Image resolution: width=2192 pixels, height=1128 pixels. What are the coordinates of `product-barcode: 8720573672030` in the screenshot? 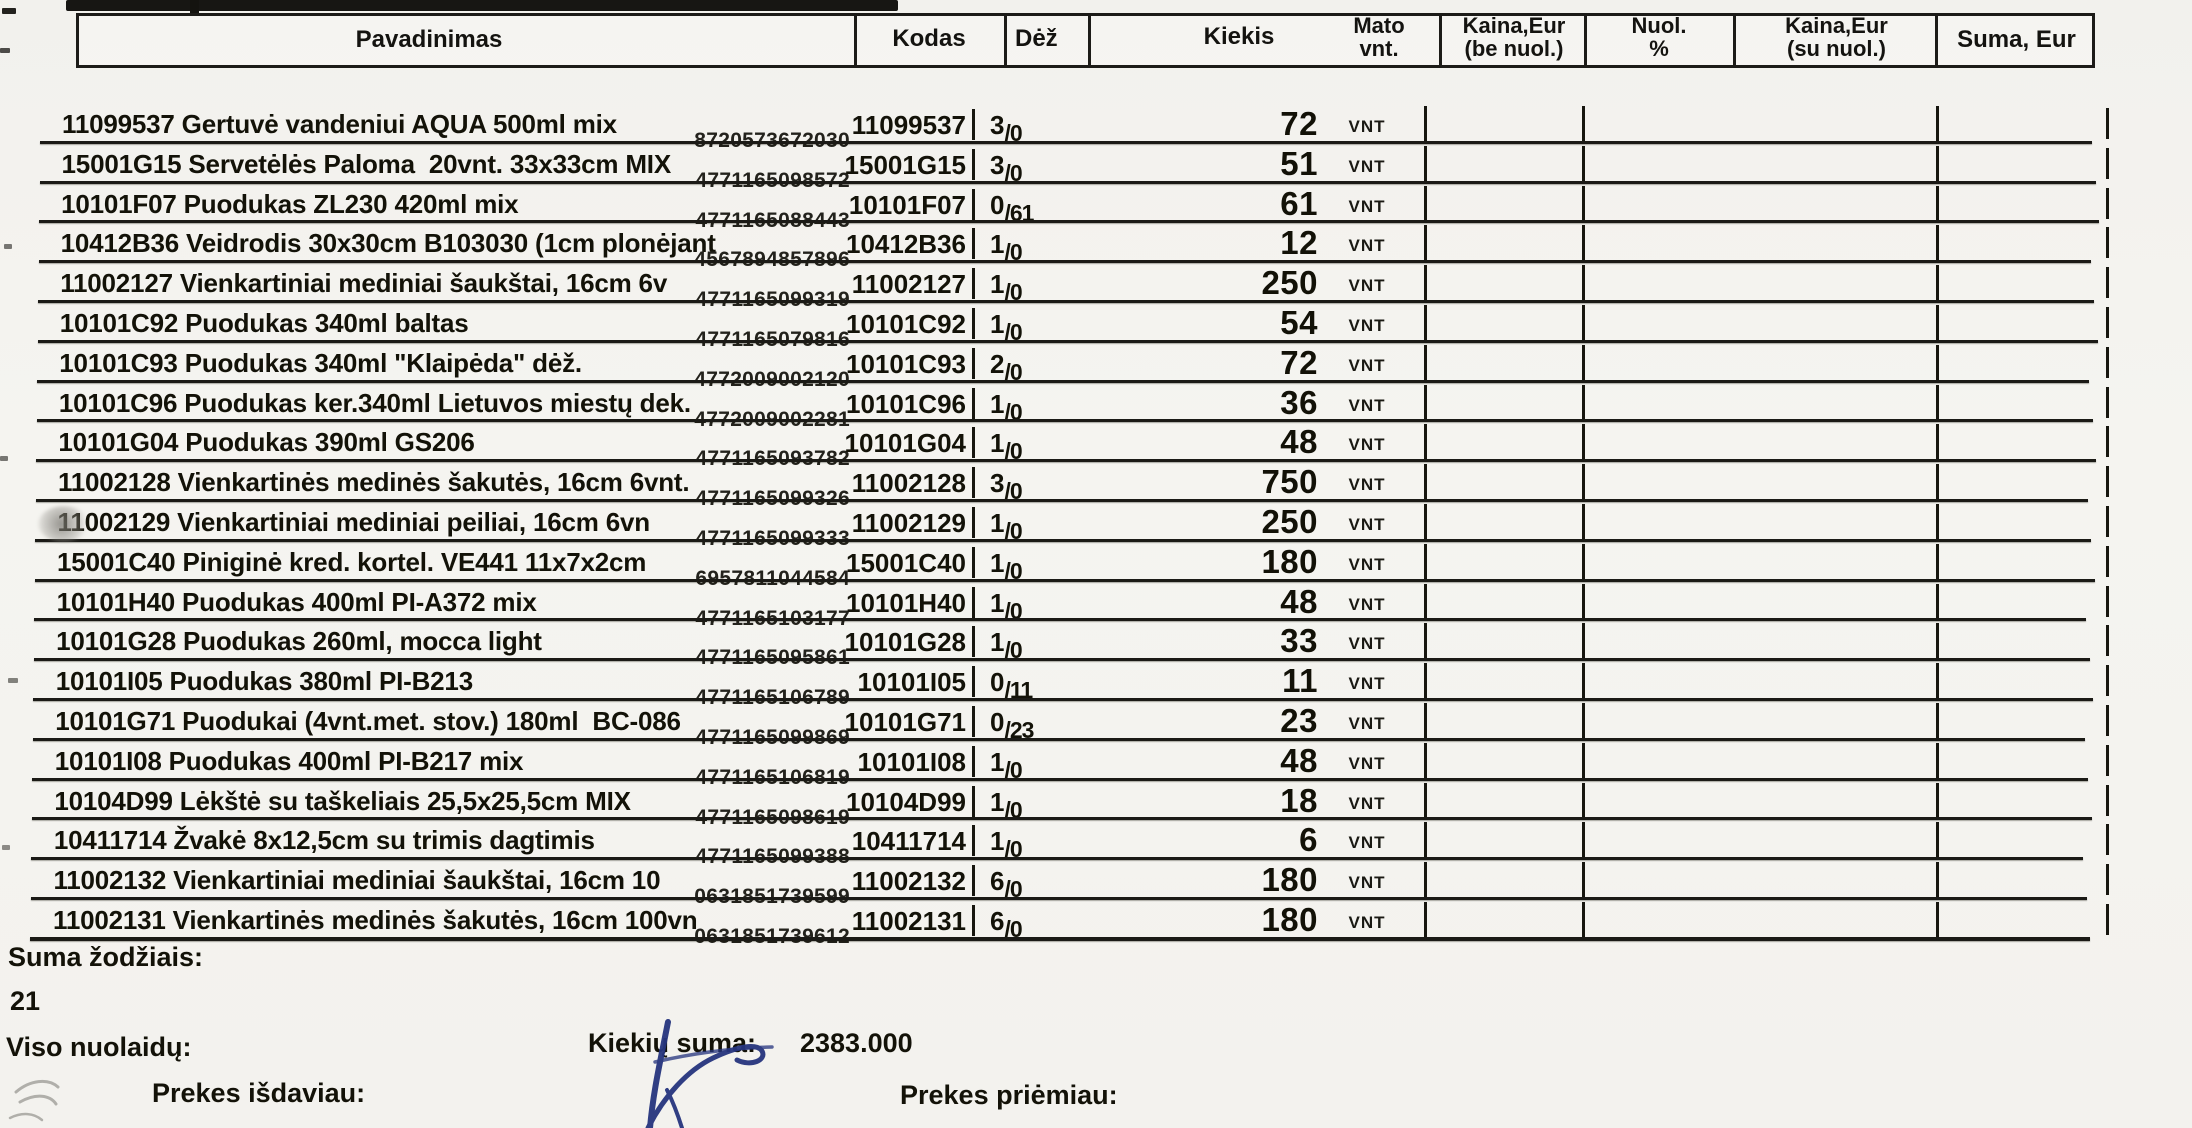 It's located at (705, 141).